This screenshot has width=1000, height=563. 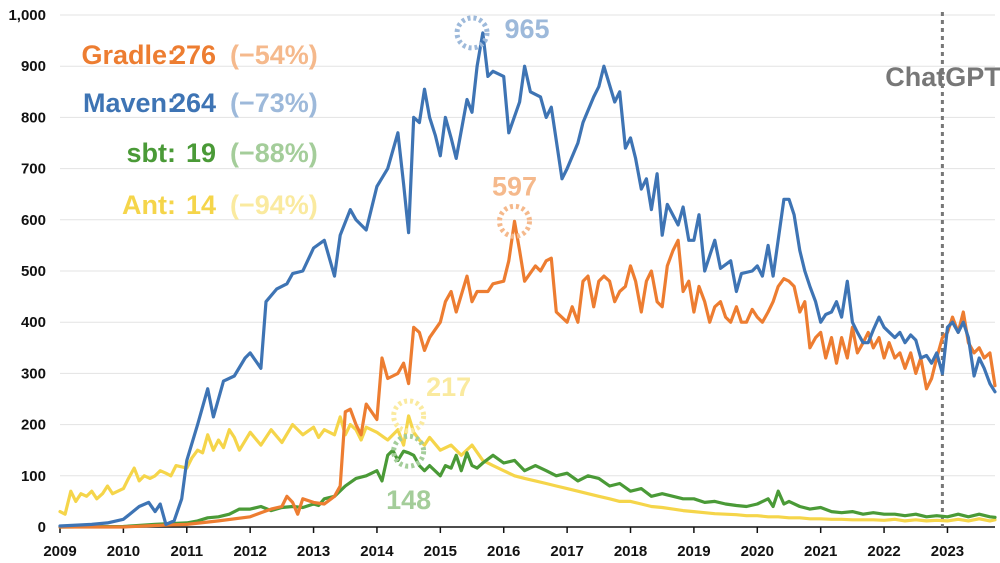 I want to click on legend-value: 276, so click(x=193, y=55).